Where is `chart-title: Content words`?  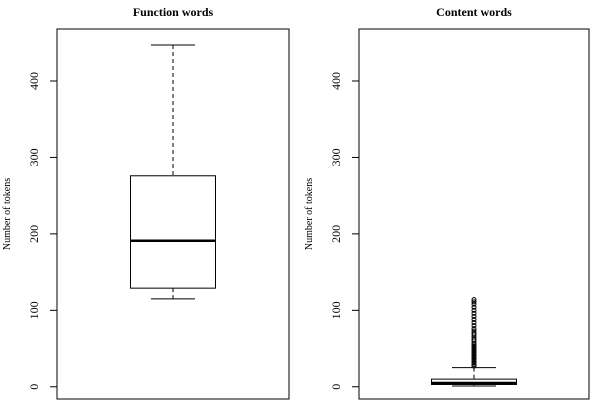
chart-title: Content words is located at coordinates (474, 12).